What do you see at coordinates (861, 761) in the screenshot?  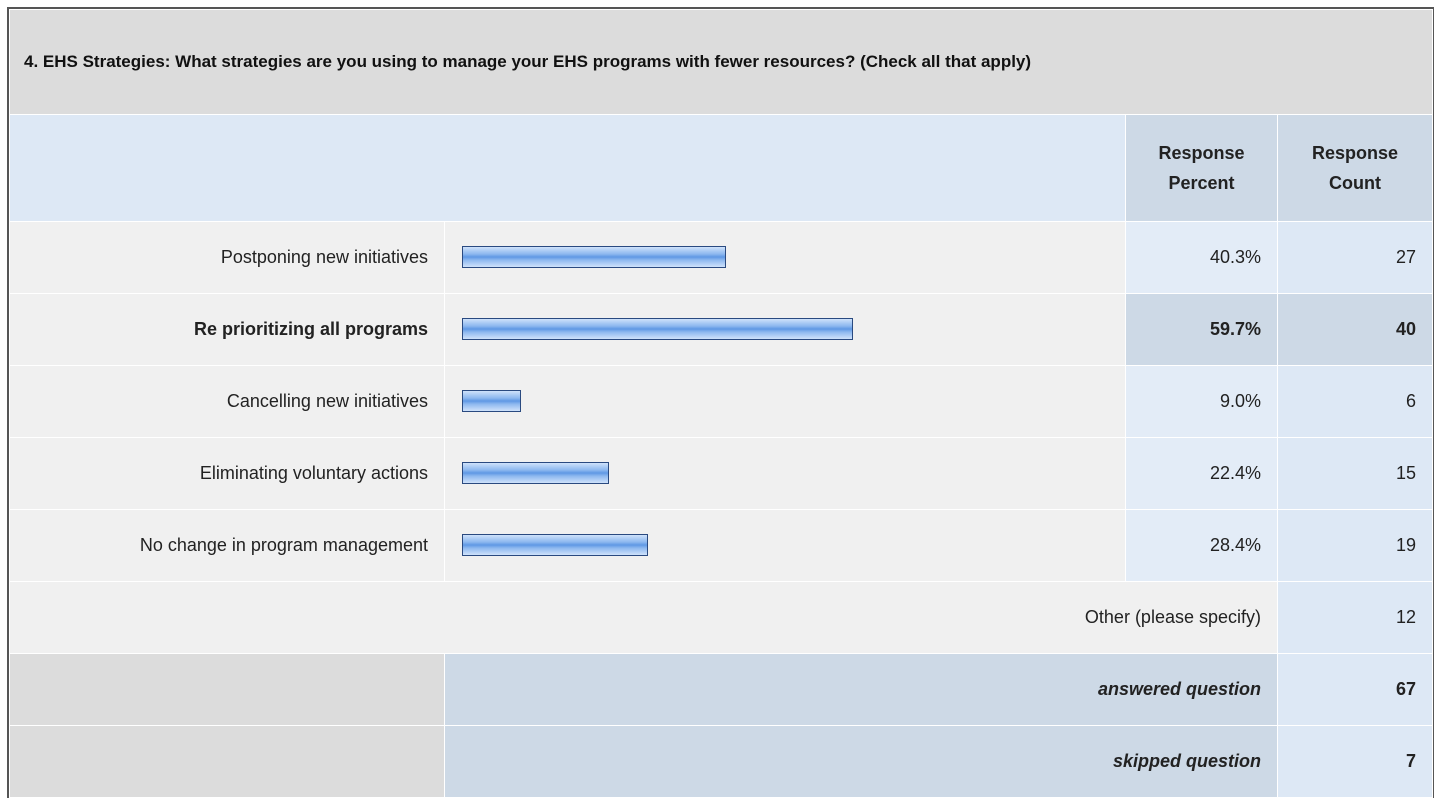 I see `skipped-label: skipped question` at bounding box center [861, 761].